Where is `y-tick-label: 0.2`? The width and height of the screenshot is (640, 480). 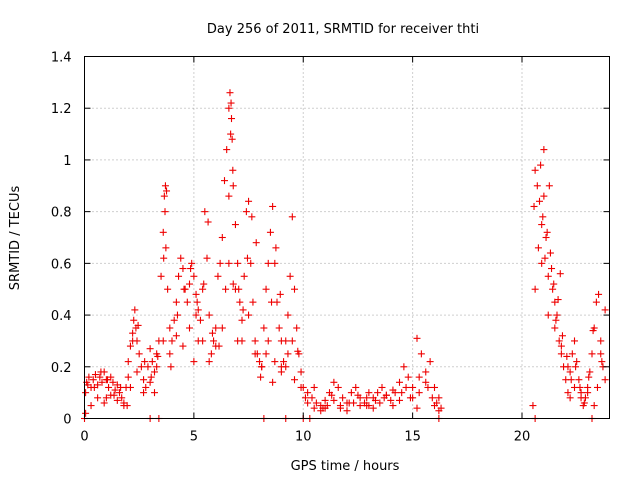
y-tick-label: 0.2 is located at coordinates (61, 368).